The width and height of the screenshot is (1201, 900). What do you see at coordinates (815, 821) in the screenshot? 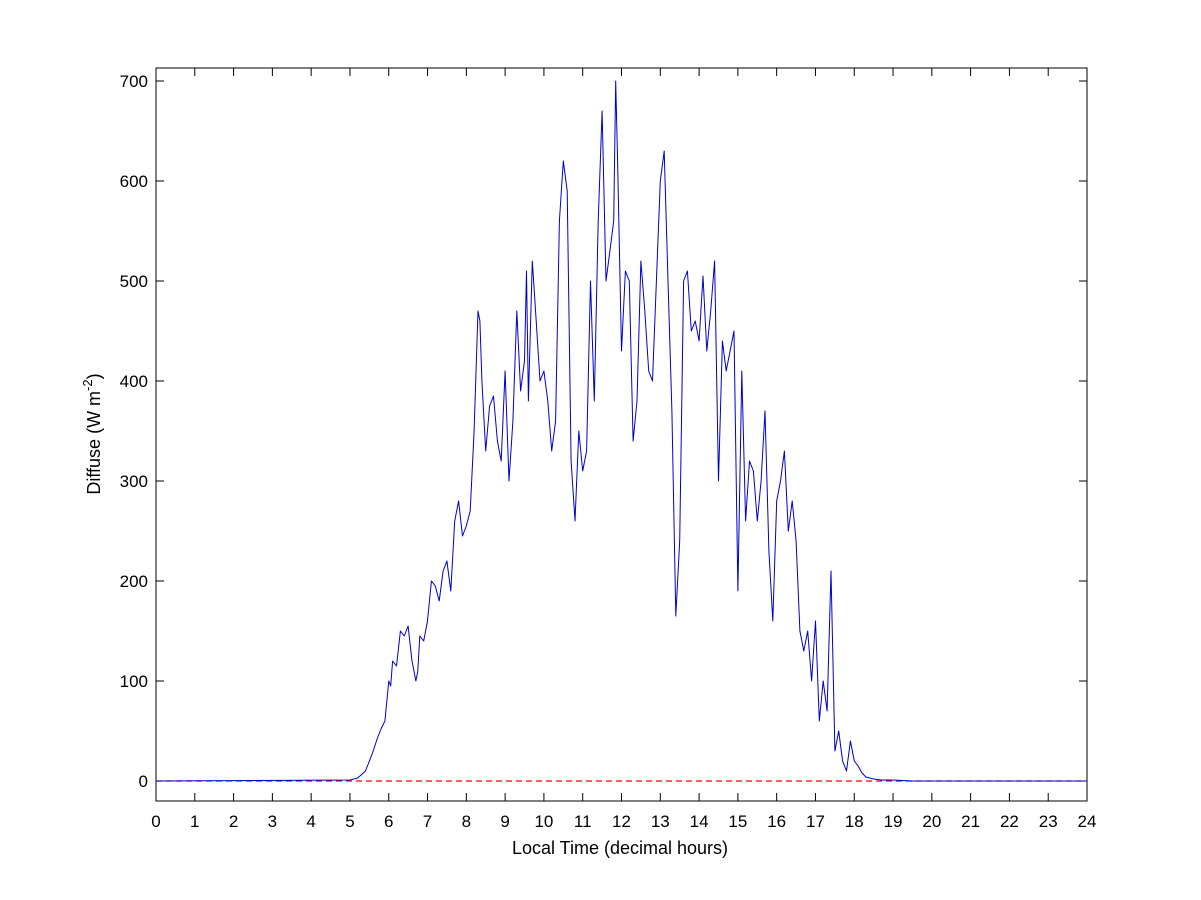
I see `x-tick-label: 17` at bounding box center [815, 821].